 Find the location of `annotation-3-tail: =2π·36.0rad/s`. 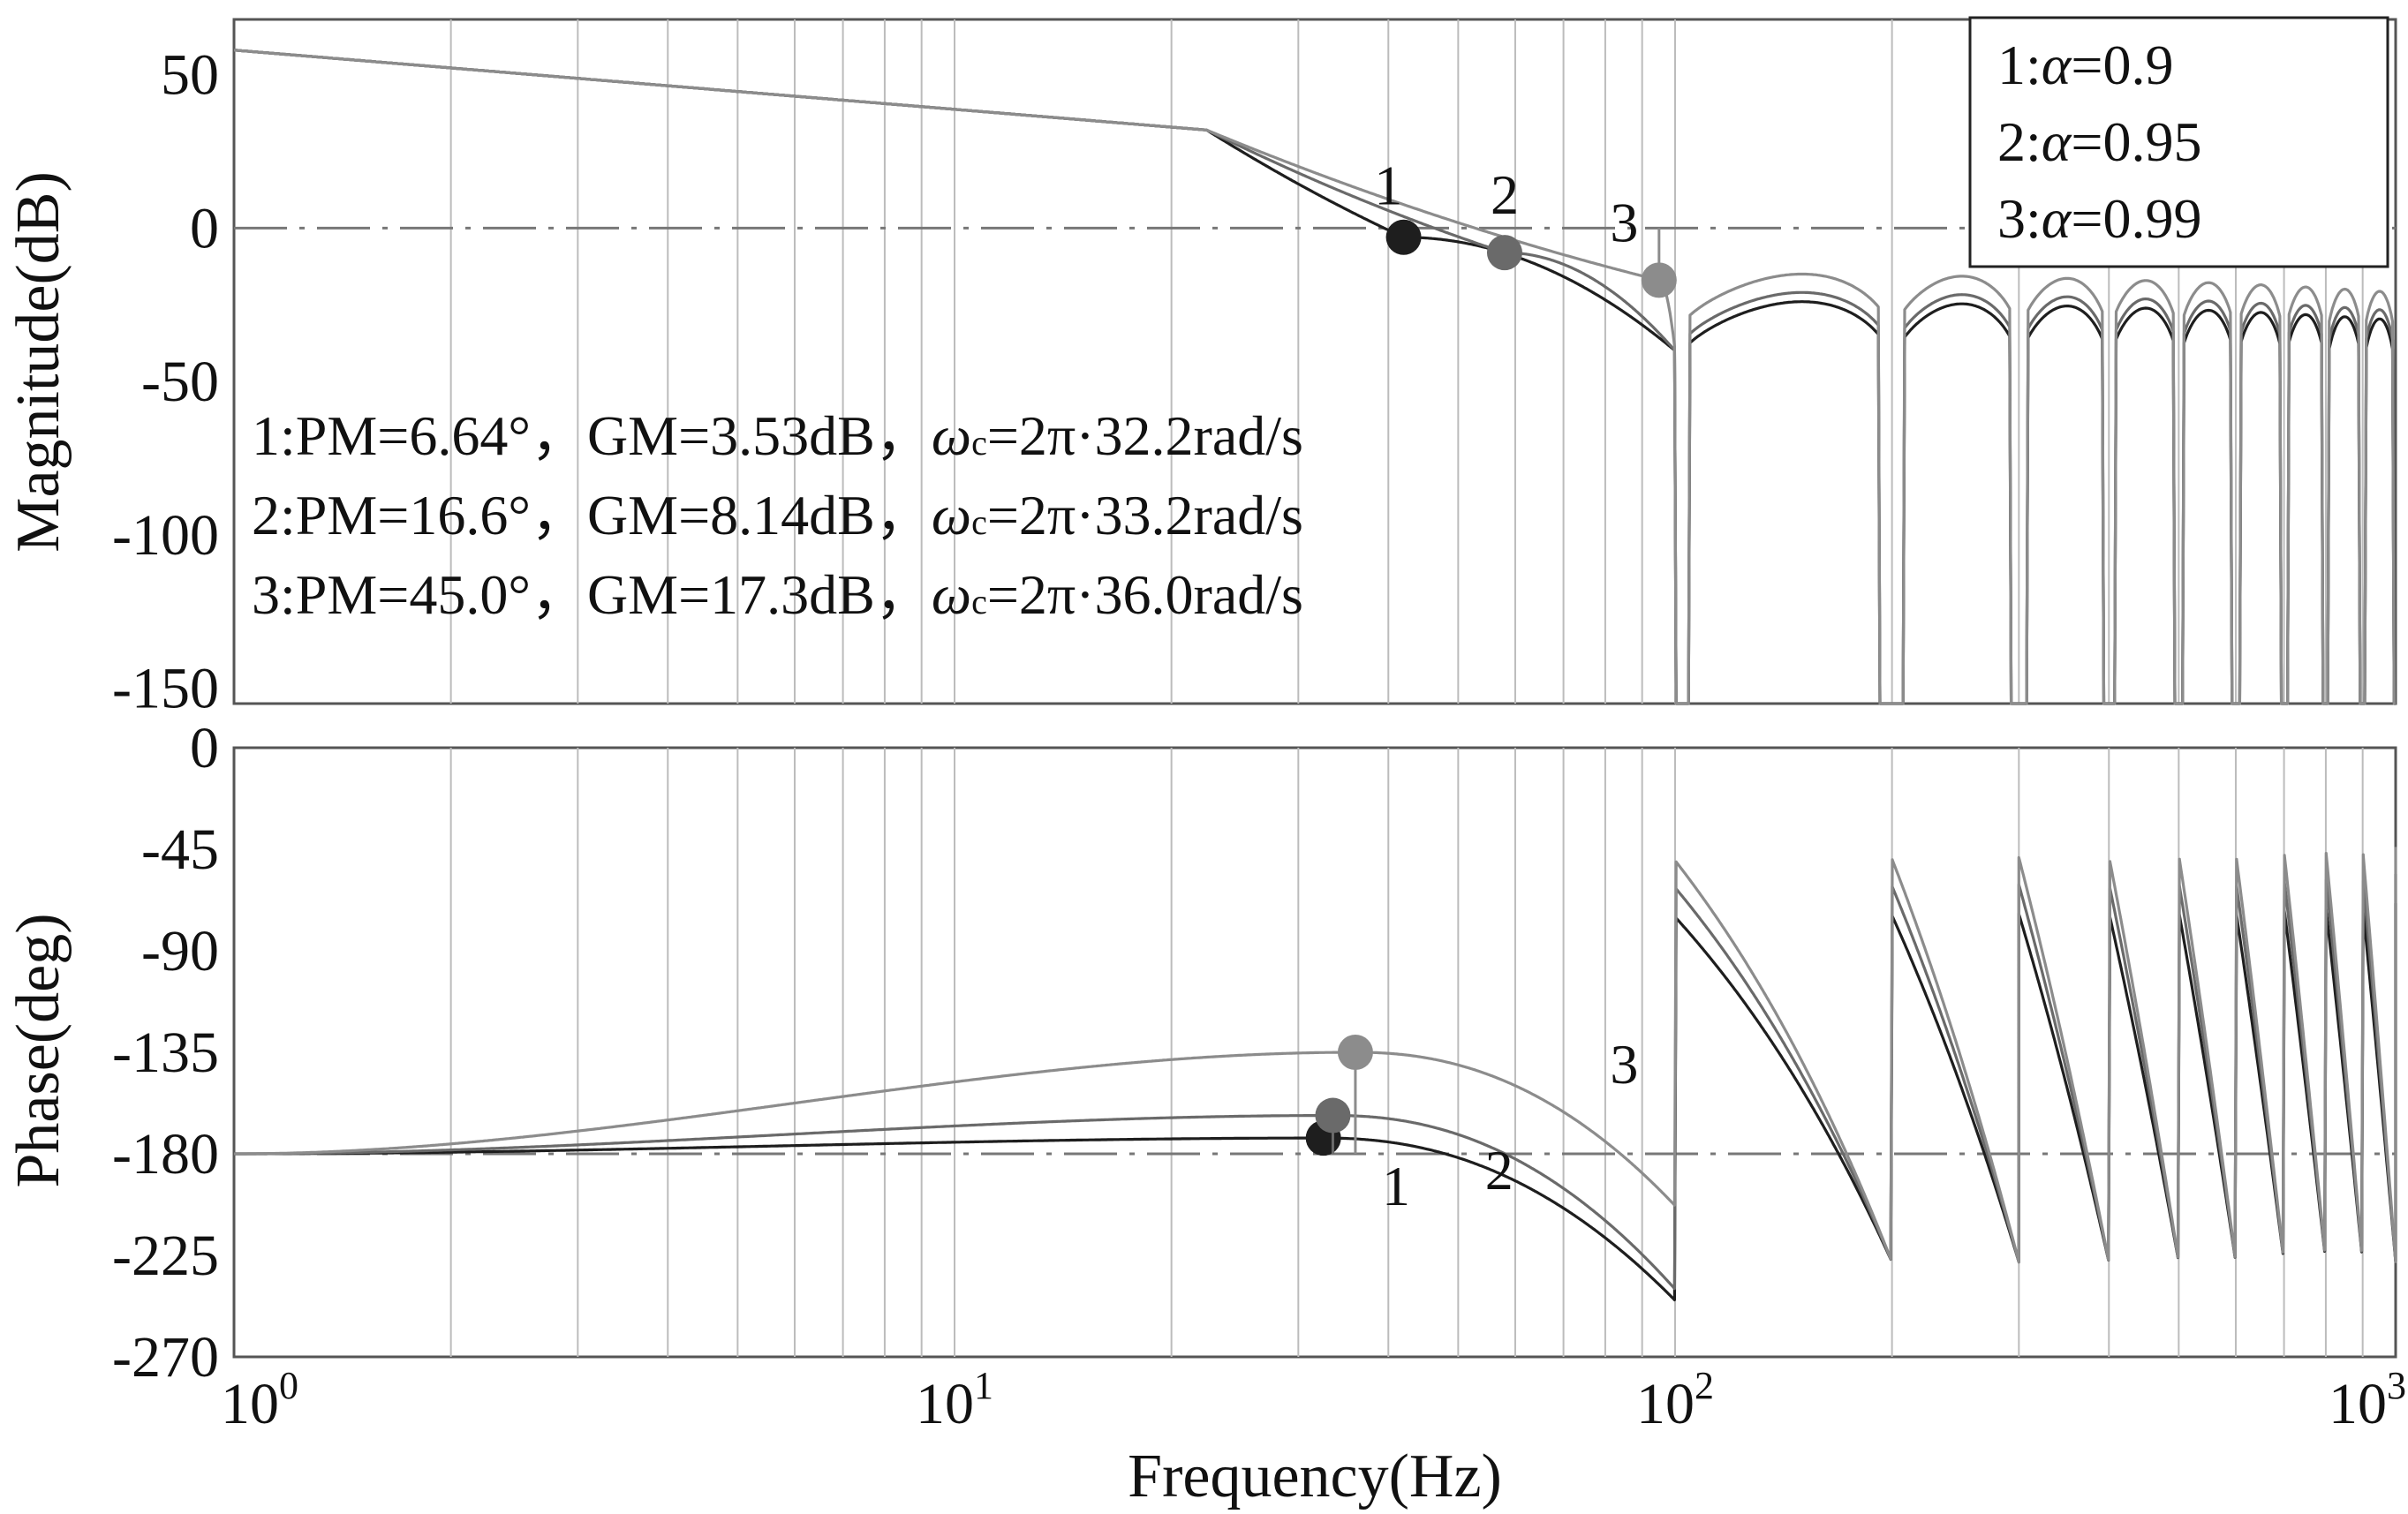

annotation-3-tail: =2π·36.0rad/s is located at coordinates (1145, 594).